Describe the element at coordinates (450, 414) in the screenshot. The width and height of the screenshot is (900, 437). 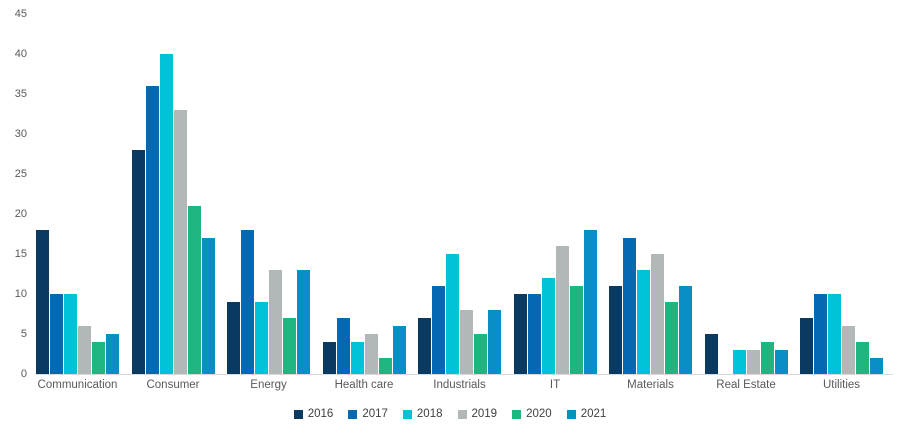
I see `legend: 2016 2017 2018 2019 2020 2021` at that location.